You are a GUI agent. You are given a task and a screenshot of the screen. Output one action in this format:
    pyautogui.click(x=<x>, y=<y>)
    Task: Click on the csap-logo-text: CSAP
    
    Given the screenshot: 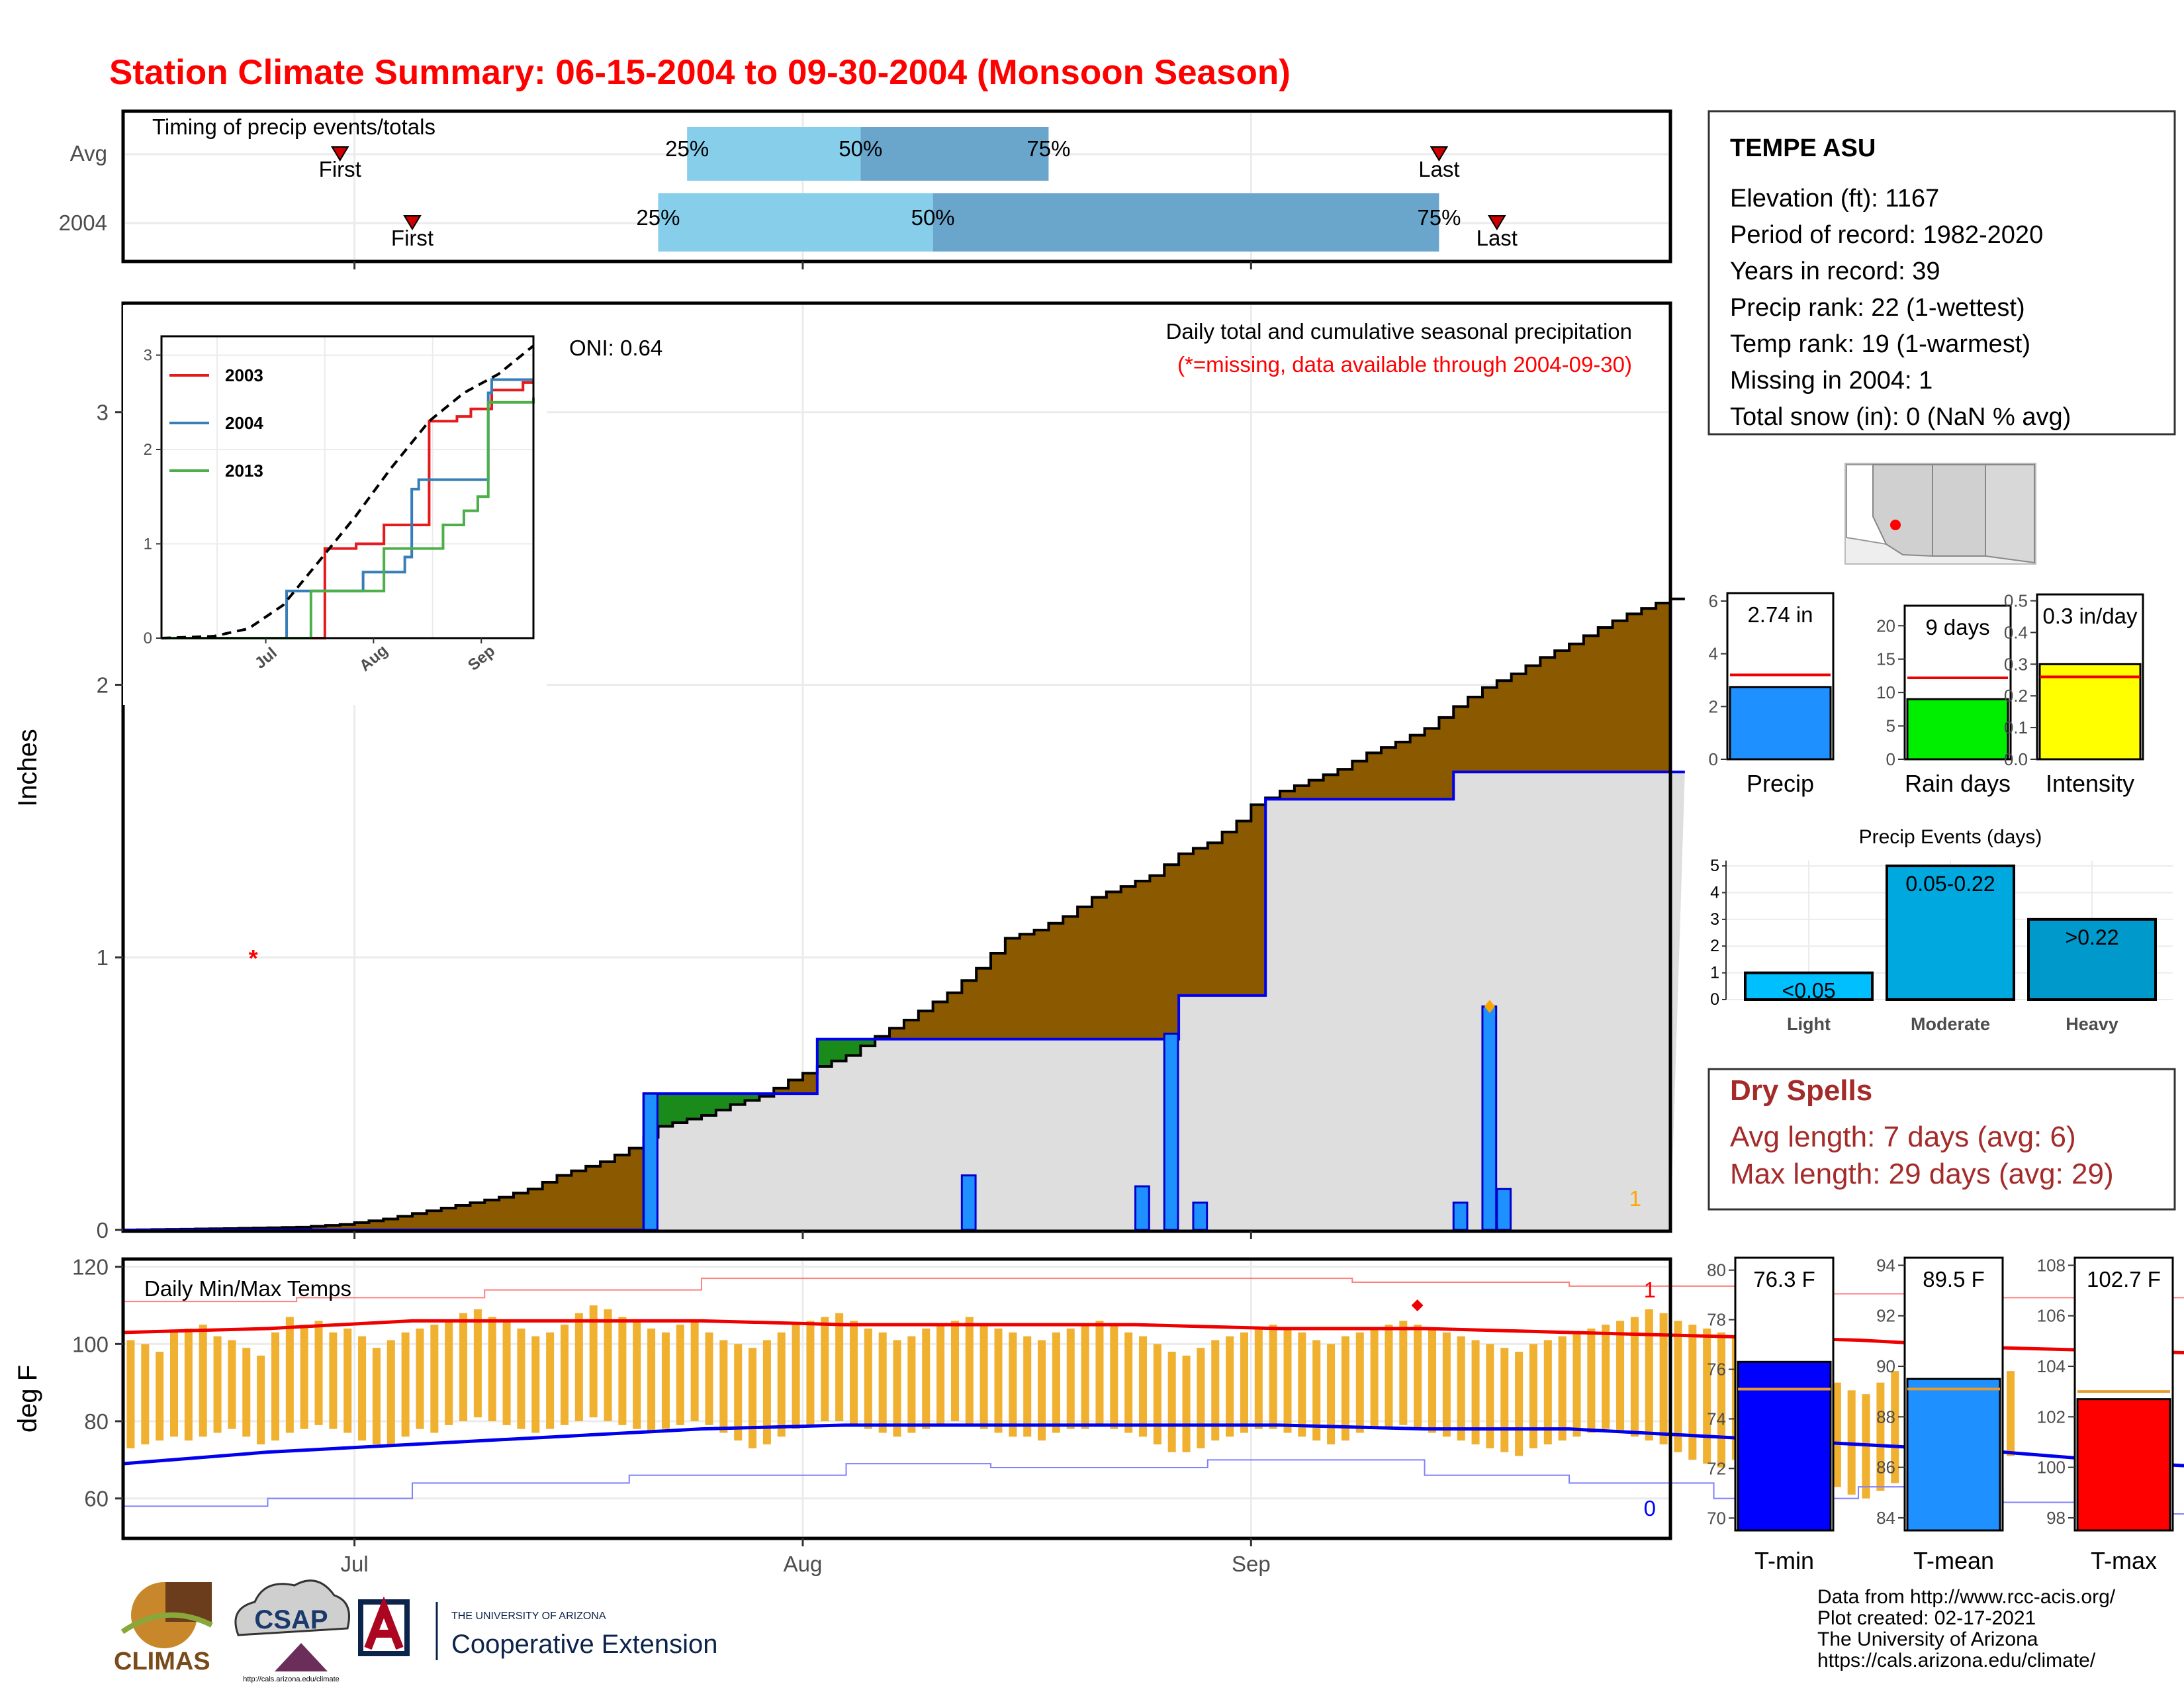 What is the action you would take?
    pyautogui.click(x=291, y=1619)
    